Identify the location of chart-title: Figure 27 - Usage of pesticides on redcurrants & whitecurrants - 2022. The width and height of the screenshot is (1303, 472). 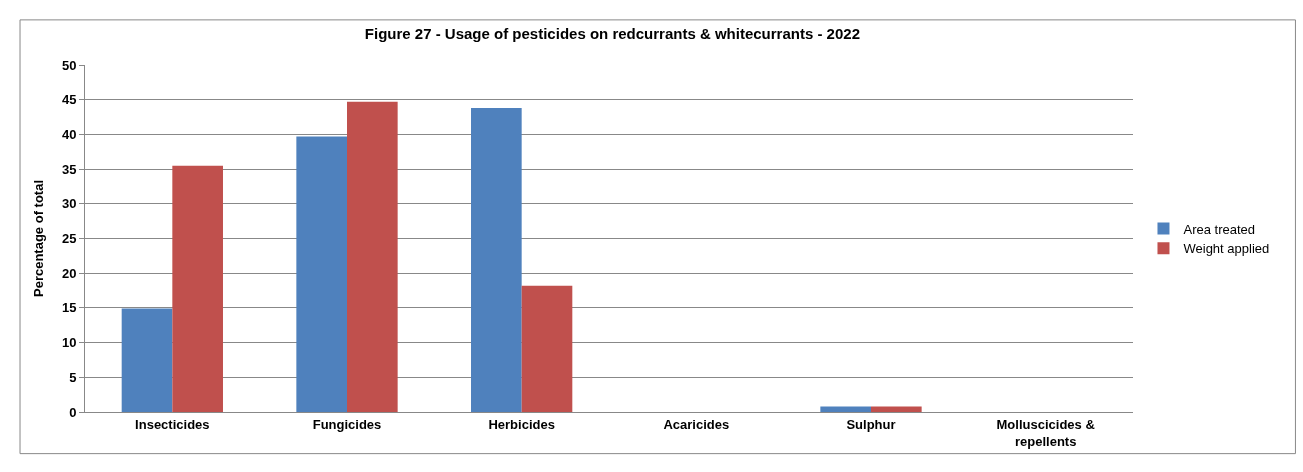
(612, 33).